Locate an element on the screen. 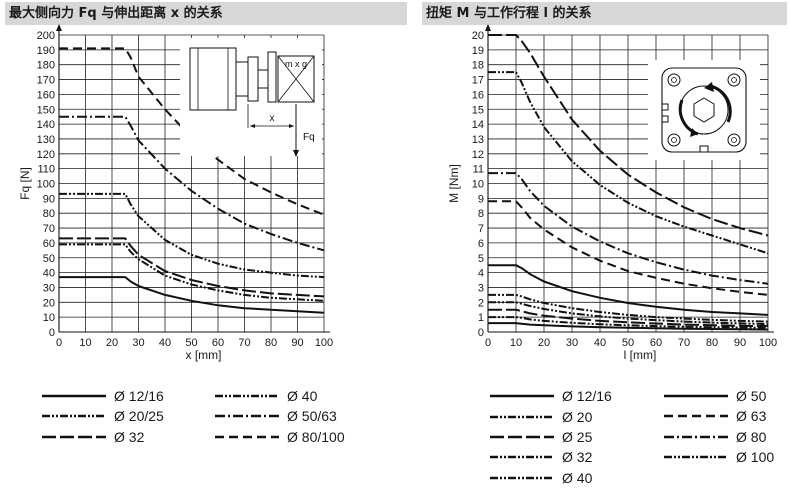  chart1-title-bar: 最大侧向力 Fq 与伸出距离 x 的关系 is located at coordinates (206, 13).